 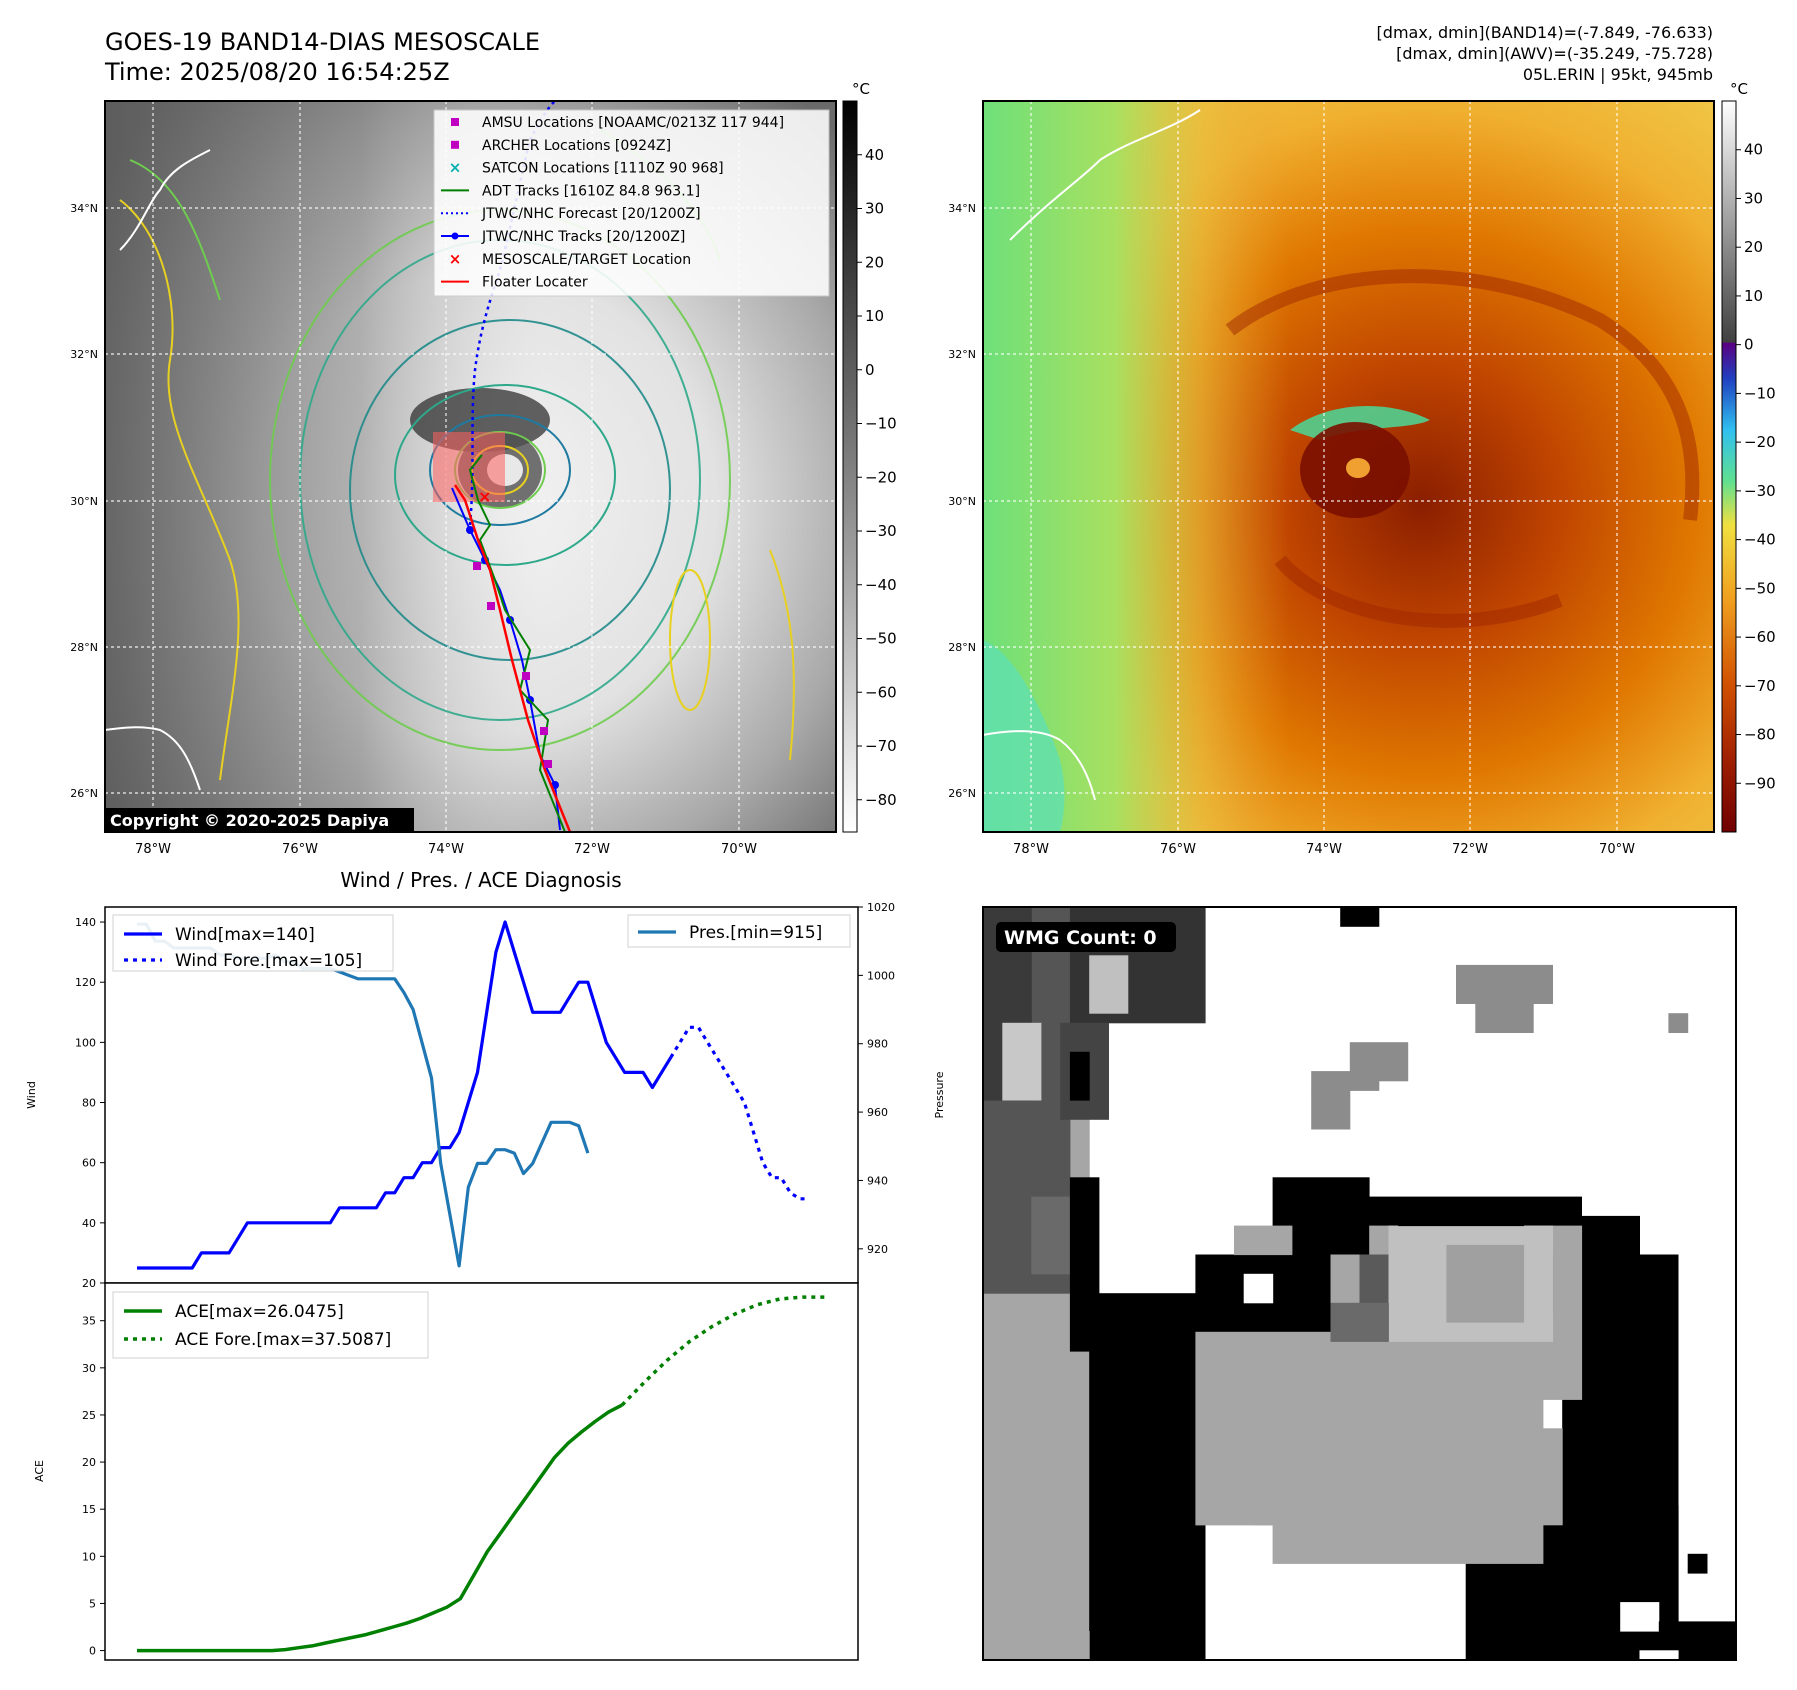 I want to click on figure-title: GOES-19 BAND14-DIAS MESOSCALE, so click(x=322, y=42).